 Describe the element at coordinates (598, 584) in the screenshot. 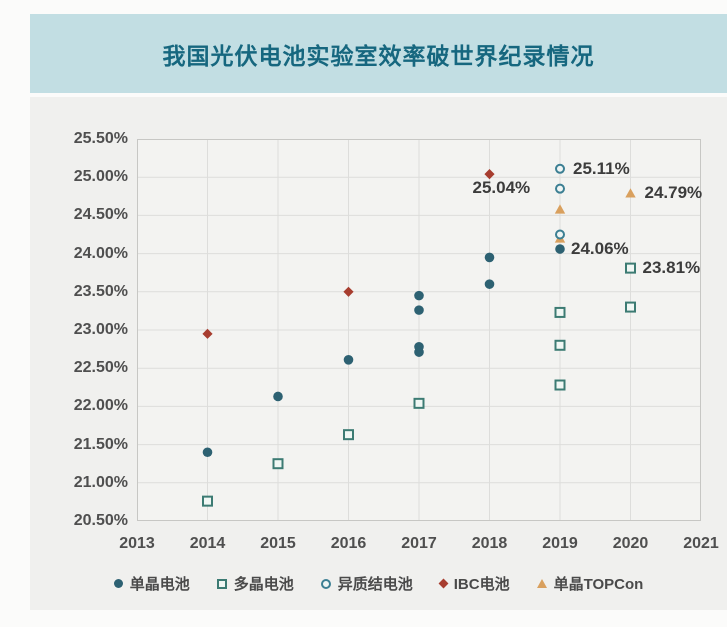

I see `legend-label: 单晶TOPCon` at that location.